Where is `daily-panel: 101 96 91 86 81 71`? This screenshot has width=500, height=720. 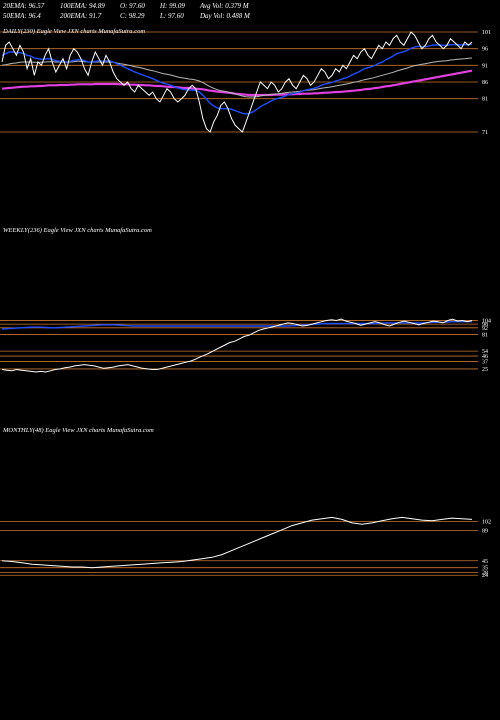
daily-panel: 101 96 91 86 81 71 is located at coordinates (245, 83).